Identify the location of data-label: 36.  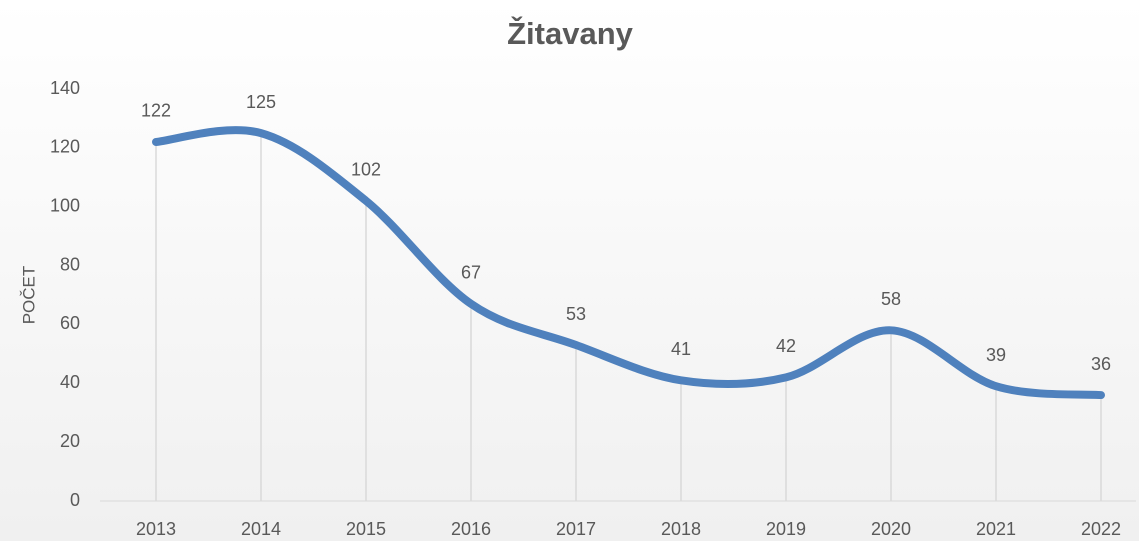
(1101, 364).